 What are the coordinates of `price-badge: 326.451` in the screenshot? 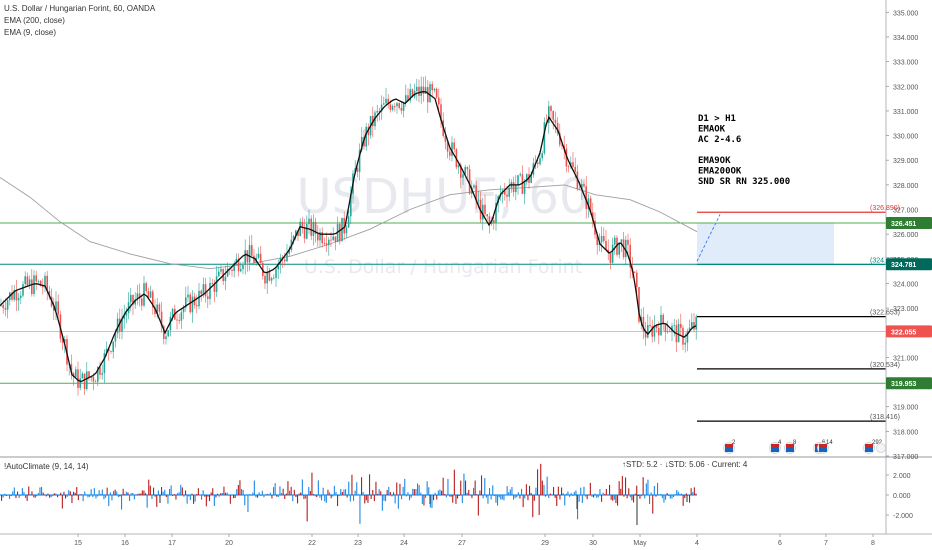 It's located at (909, 223).